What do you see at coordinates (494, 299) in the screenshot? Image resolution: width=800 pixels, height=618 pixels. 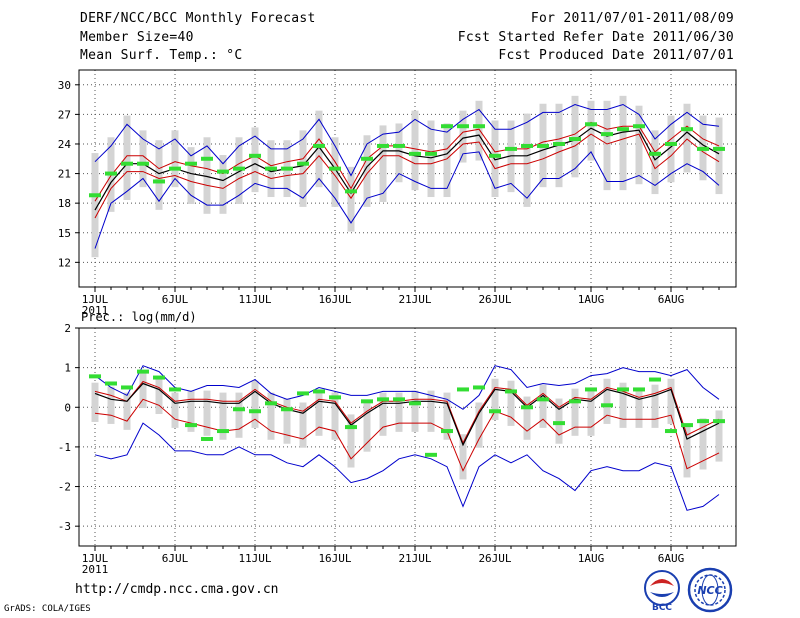 I see `x-tick-label: 26JUL` at bounding box center [494, 299].